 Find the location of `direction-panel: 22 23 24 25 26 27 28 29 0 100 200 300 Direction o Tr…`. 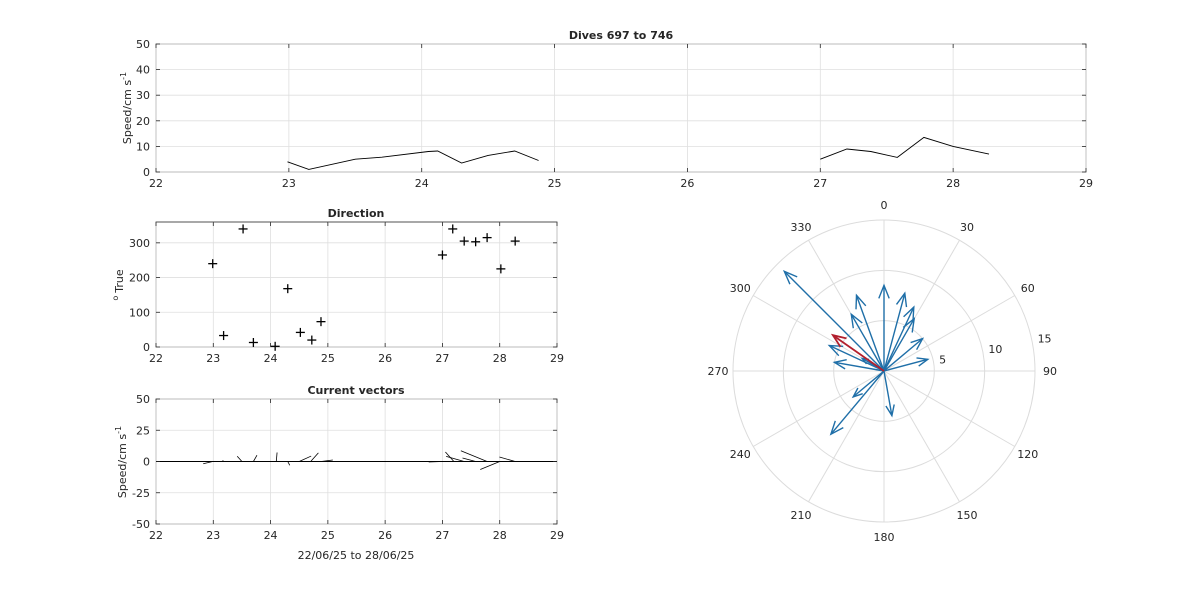

direction-panel: 22 23 24 25 26 27 28 29 0 100 200 300 Direction o Tr… is located at coordinates (337, 286).